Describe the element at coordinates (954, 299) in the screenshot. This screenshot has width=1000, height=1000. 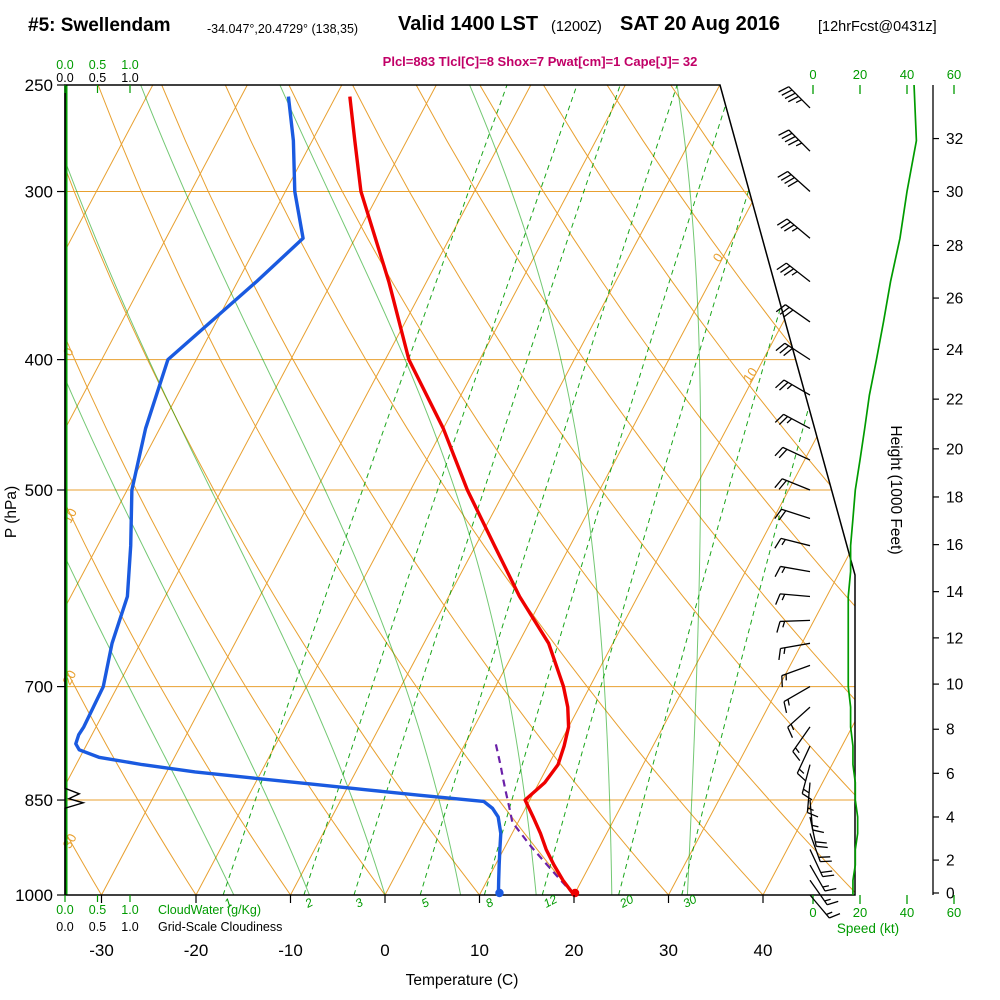
I see `svg-text: 26` at that location.